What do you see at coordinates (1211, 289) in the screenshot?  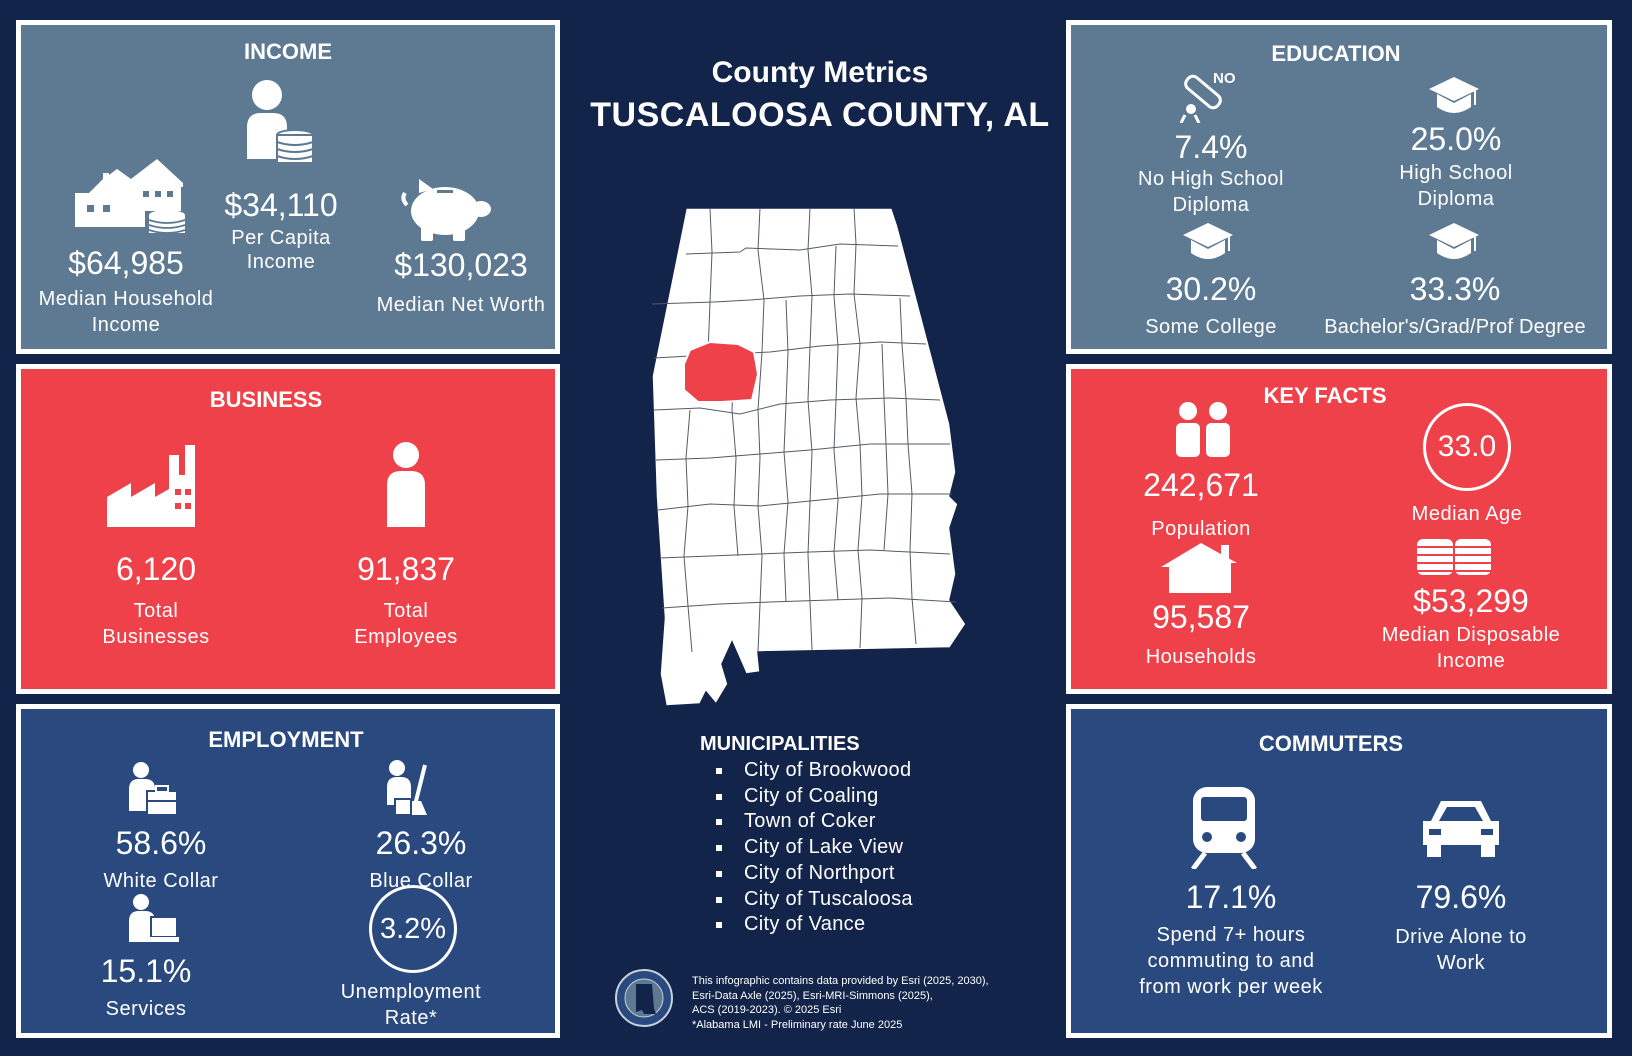 I see `some-college-value: 30.2%` at bounding box center [1211, 289].